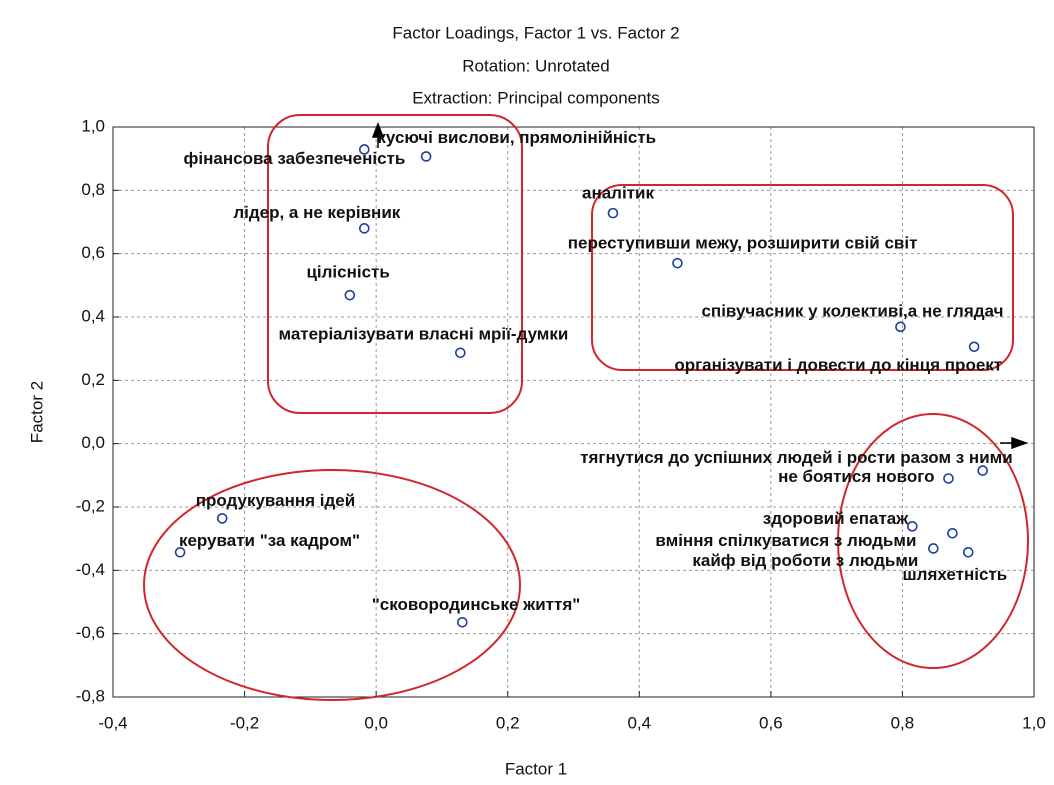 This screenshot has width=1054, height=785. What do you see at coordinates (423, 333) in the screenshot?
I see `point-label: матеріалізувати власні мрії-думки` at bounding box center [423, 333].